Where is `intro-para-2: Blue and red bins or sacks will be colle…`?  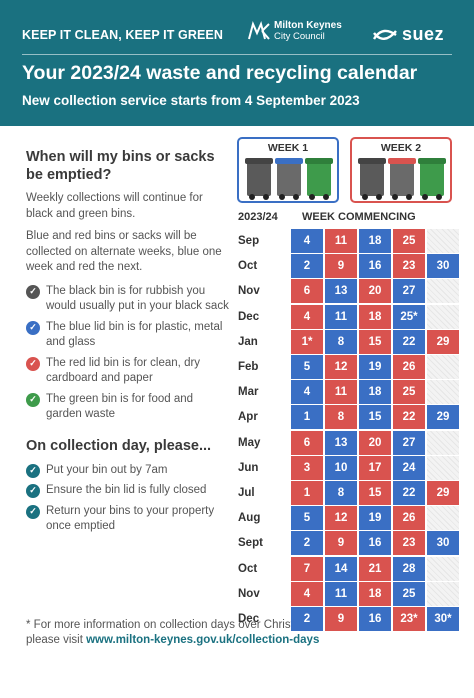 intro-para-2: Blue and red bins or sacks will be colle… is located at coordinates (124, 251).